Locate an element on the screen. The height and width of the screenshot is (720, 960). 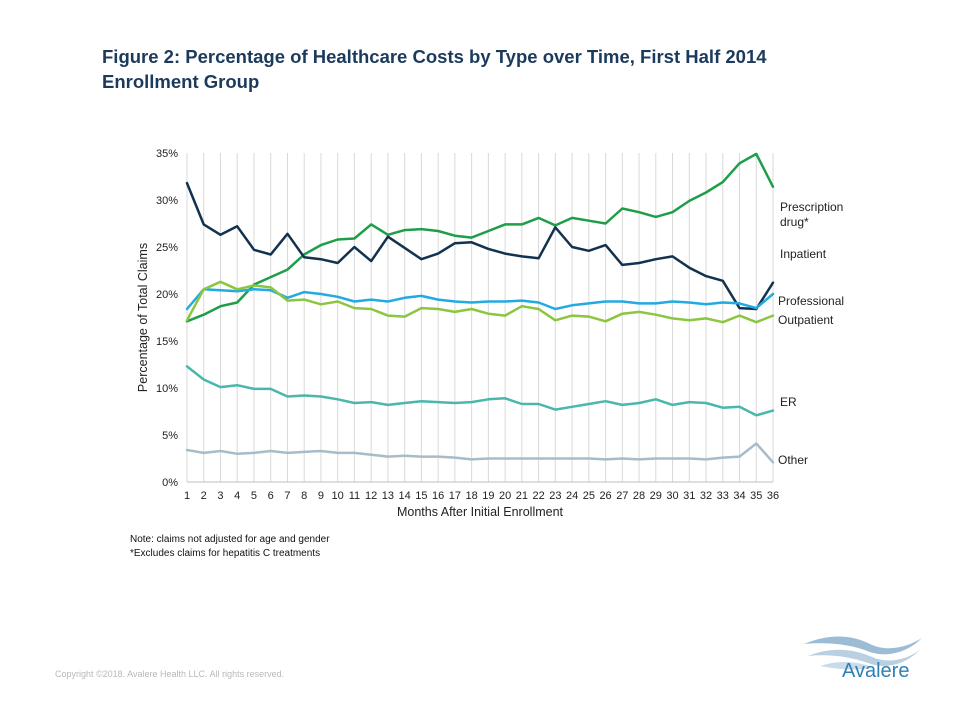
x-tick-label: 11 is located at coordinates (354, 496).